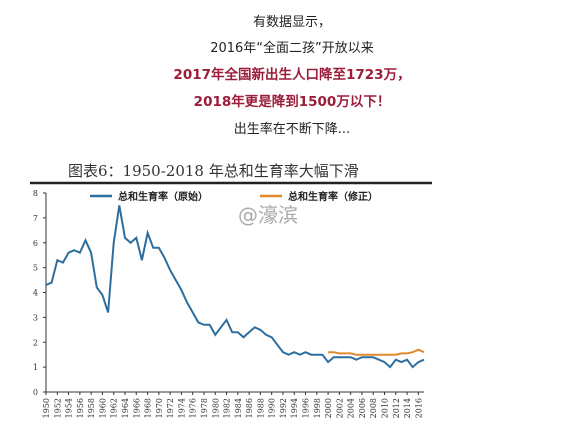  Describe the element at coordinates (260, 408) in the screenshot. I see `x-tick-label: 1988` at that location.